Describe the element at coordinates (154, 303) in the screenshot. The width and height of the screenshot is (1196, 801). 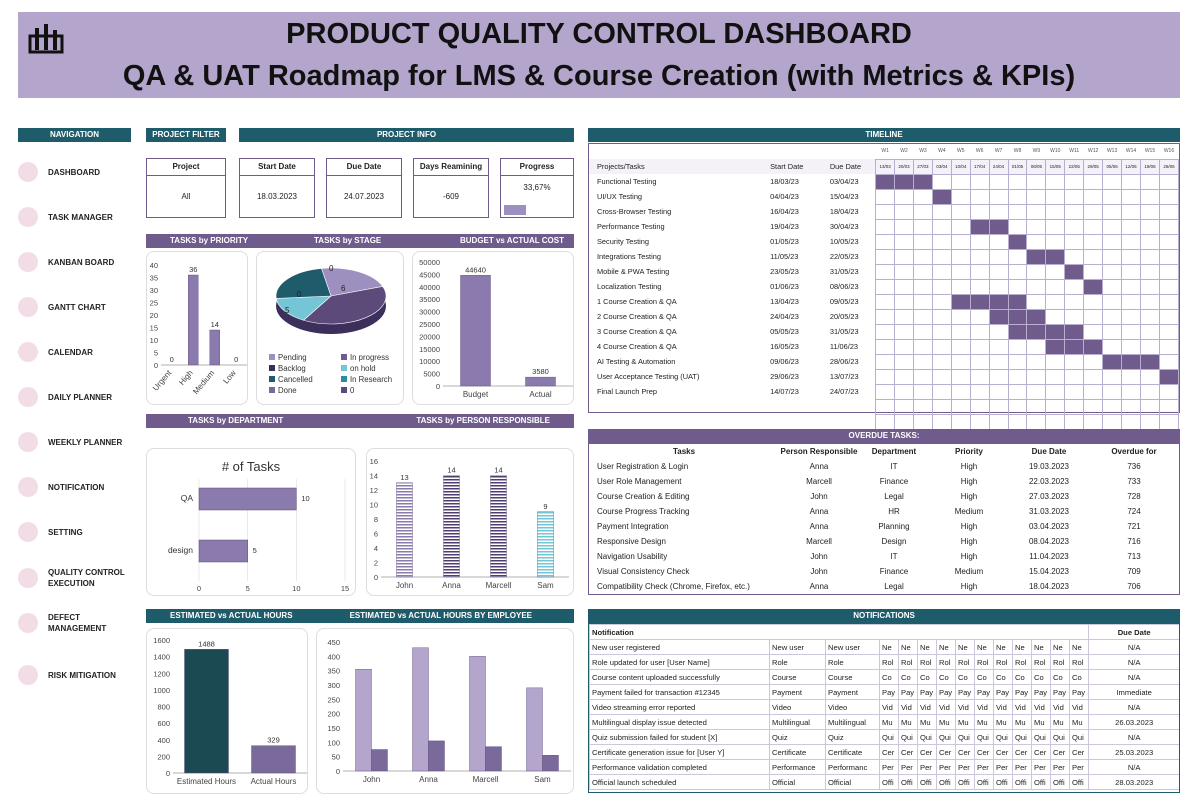
I see `y-tick-label: 25` at that location.